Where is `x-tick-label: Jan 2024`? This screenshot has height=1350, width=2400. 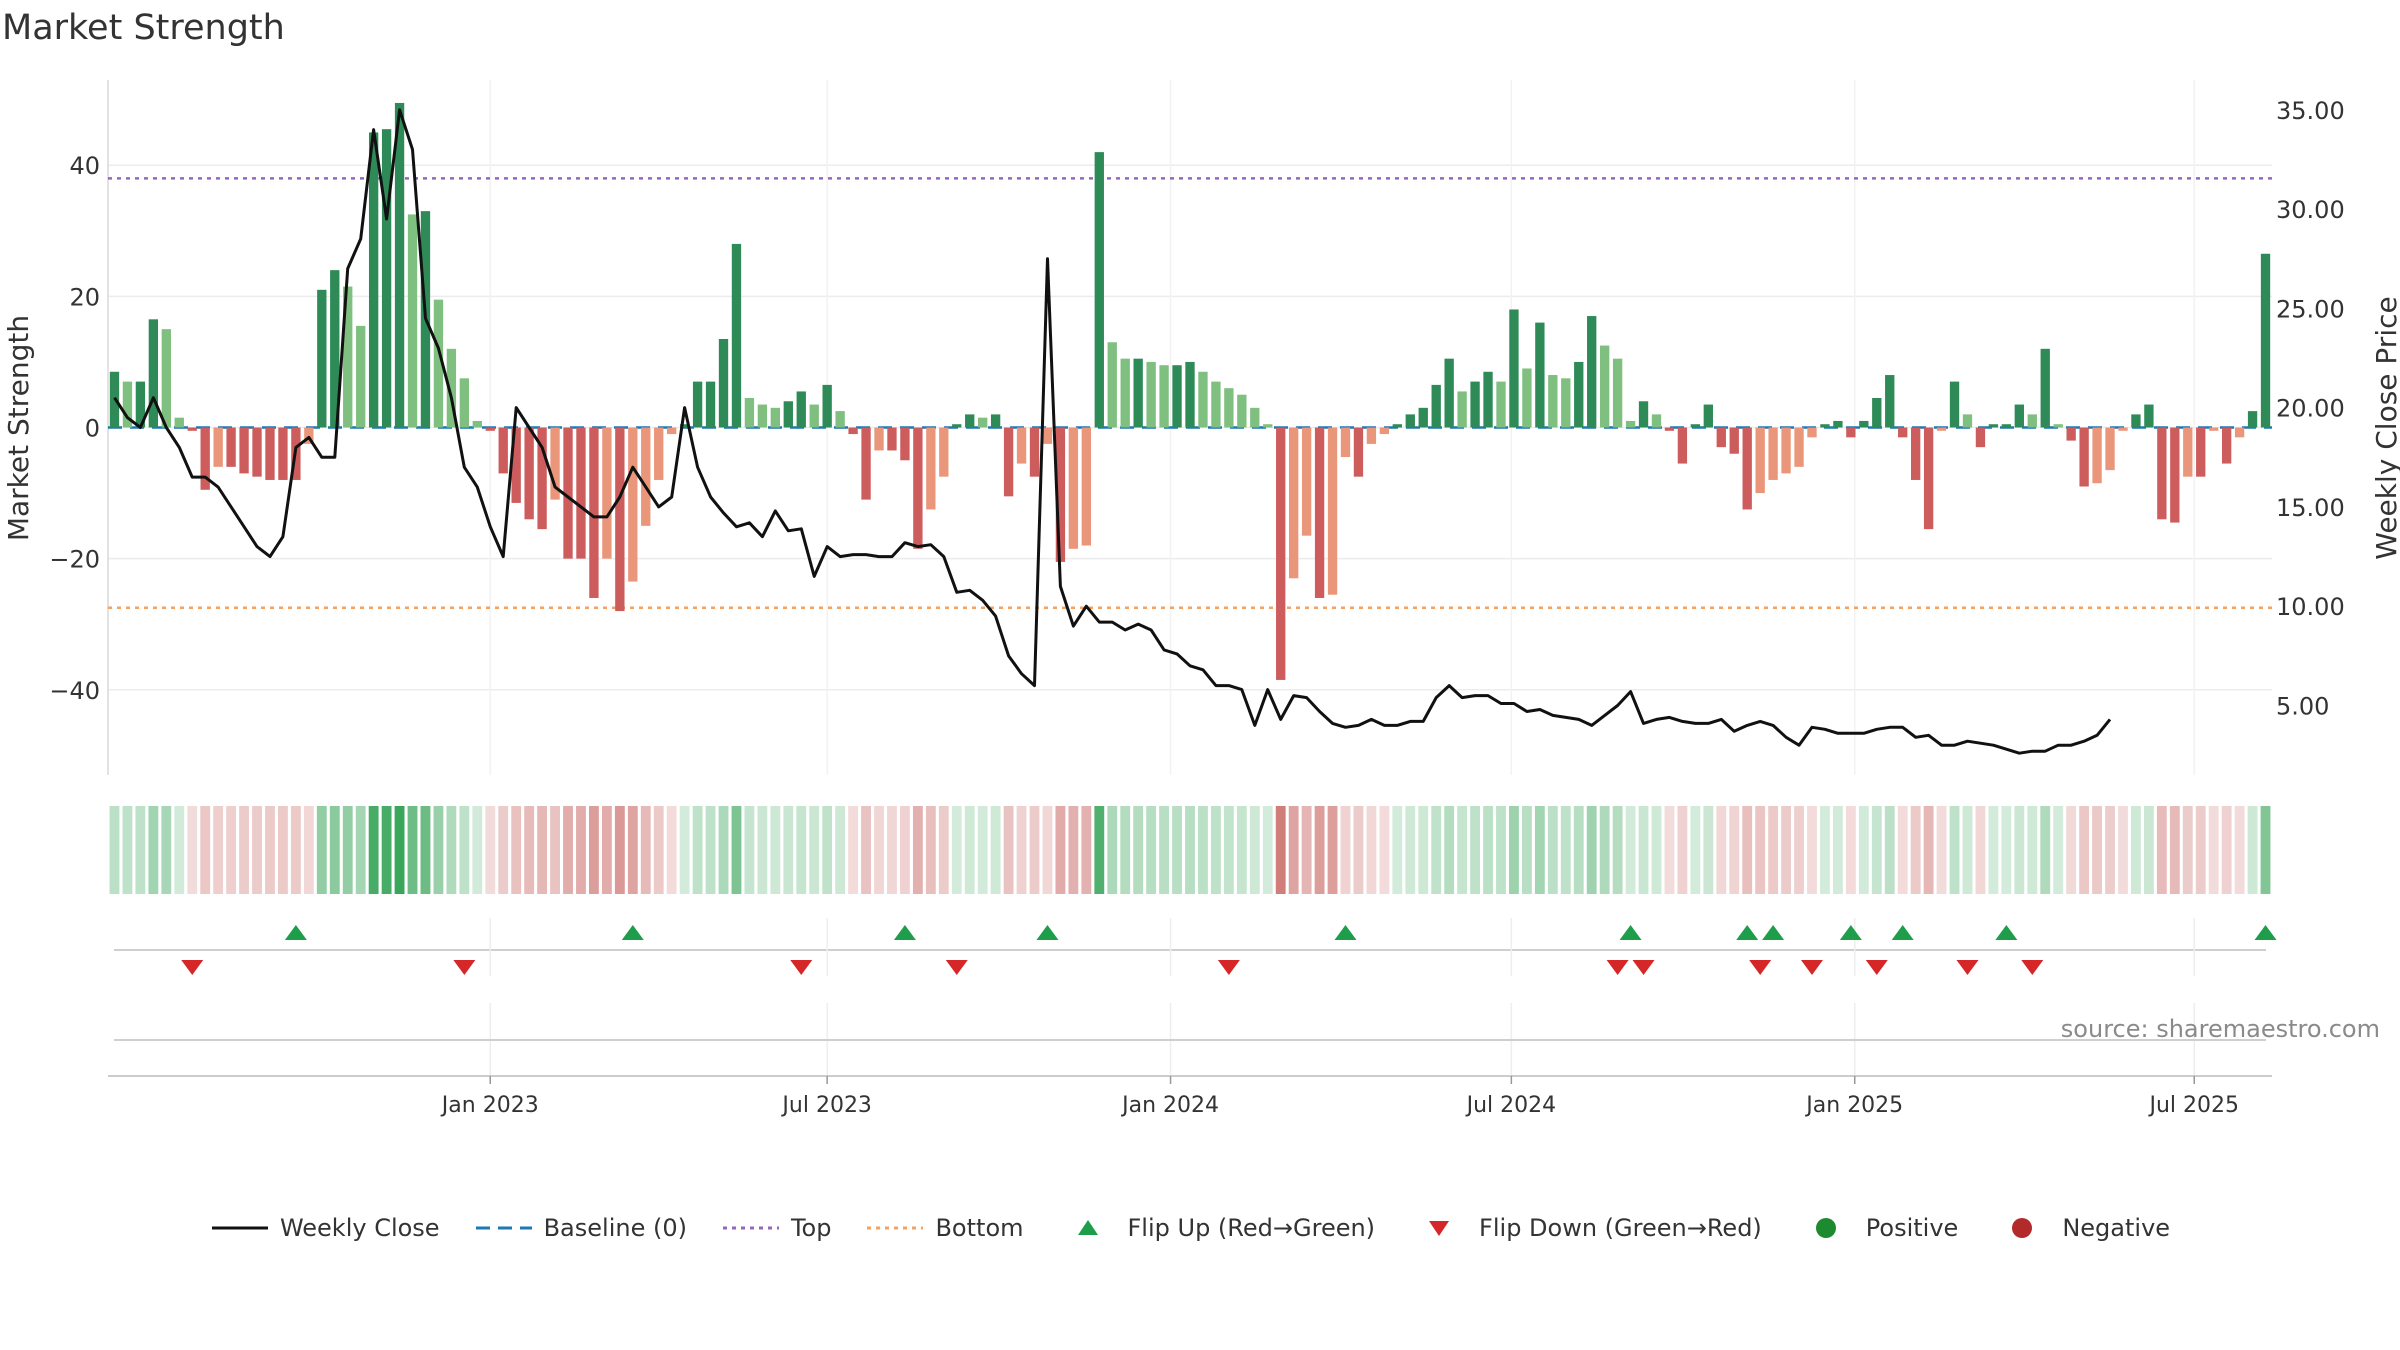 x-tick-label: Jan 2024 is located at coordinates (1169, 1105).